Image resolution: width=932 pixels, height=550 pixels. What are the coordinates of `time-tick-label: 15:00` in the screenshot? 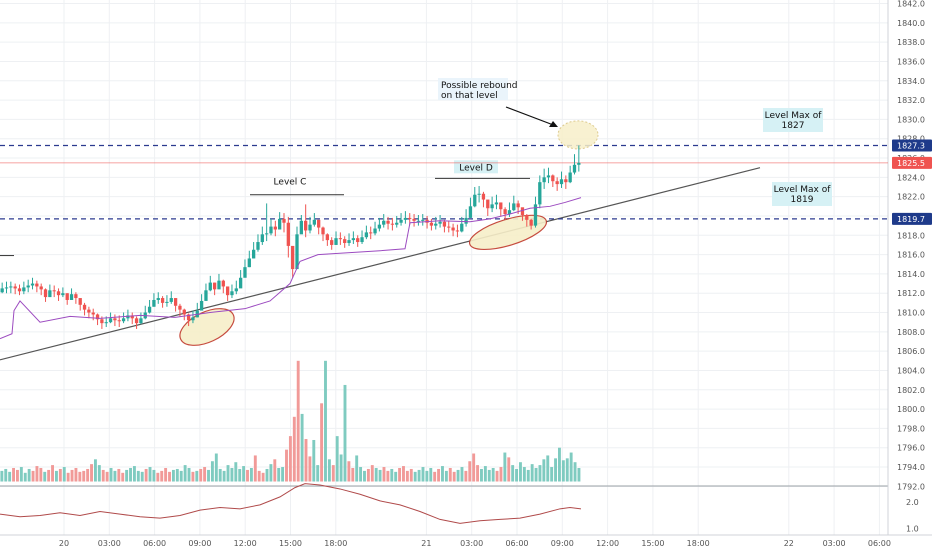 It's located at (652, 543).